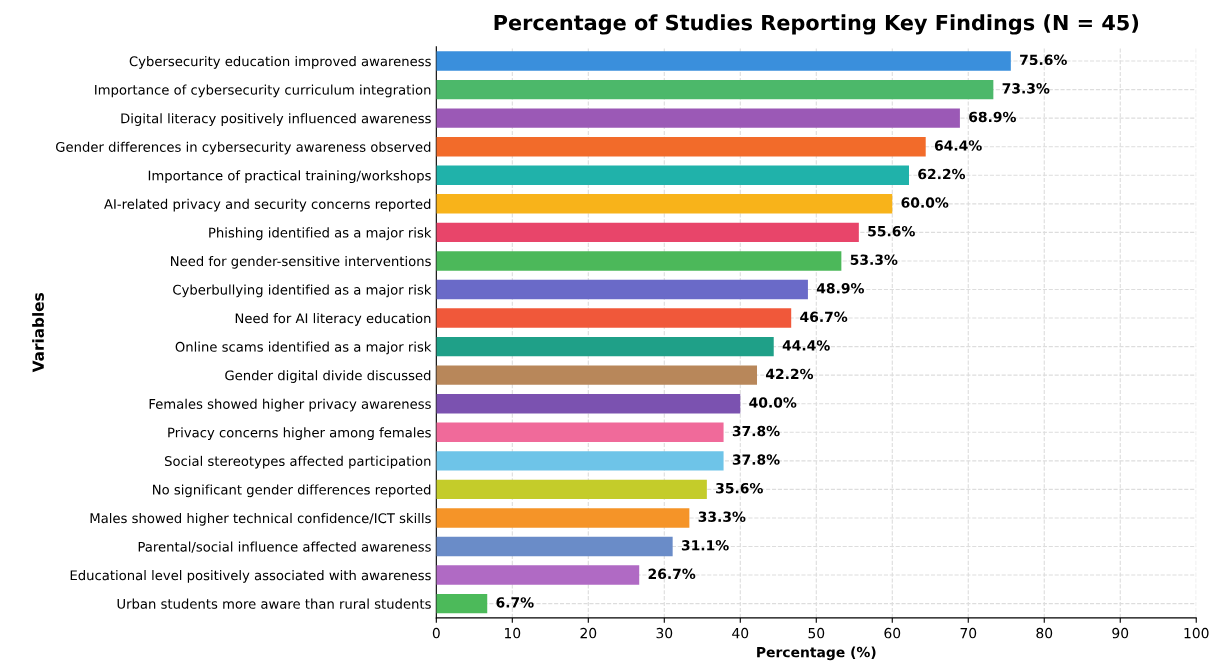 Image resolution: width=1212 pixels, height=668 pixels. I want to click on data-label: 6.7%, so click(515, 602).